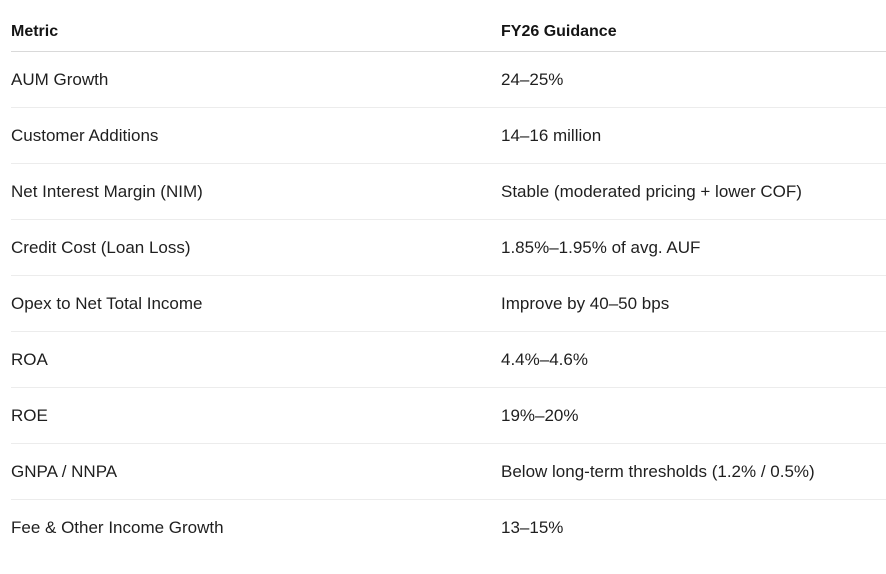 This screenshot has height=574, width=886. I want to click on table-row: ROA 4.4%–4.6%, so click(448, 359).